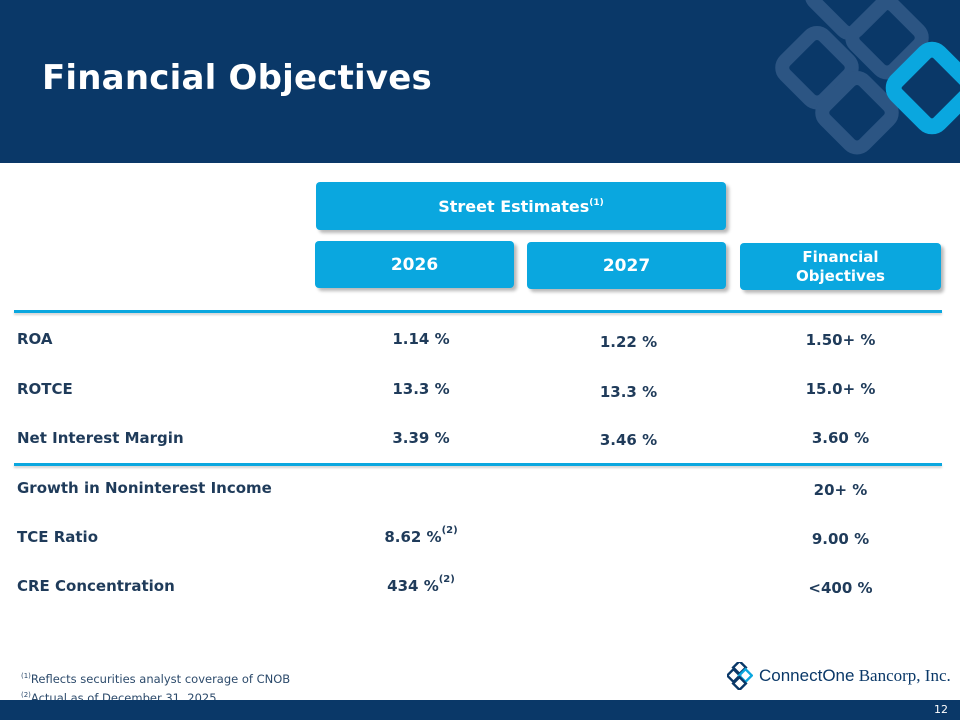  I want to click on value-objective: 20+ %, so click(840, 490).